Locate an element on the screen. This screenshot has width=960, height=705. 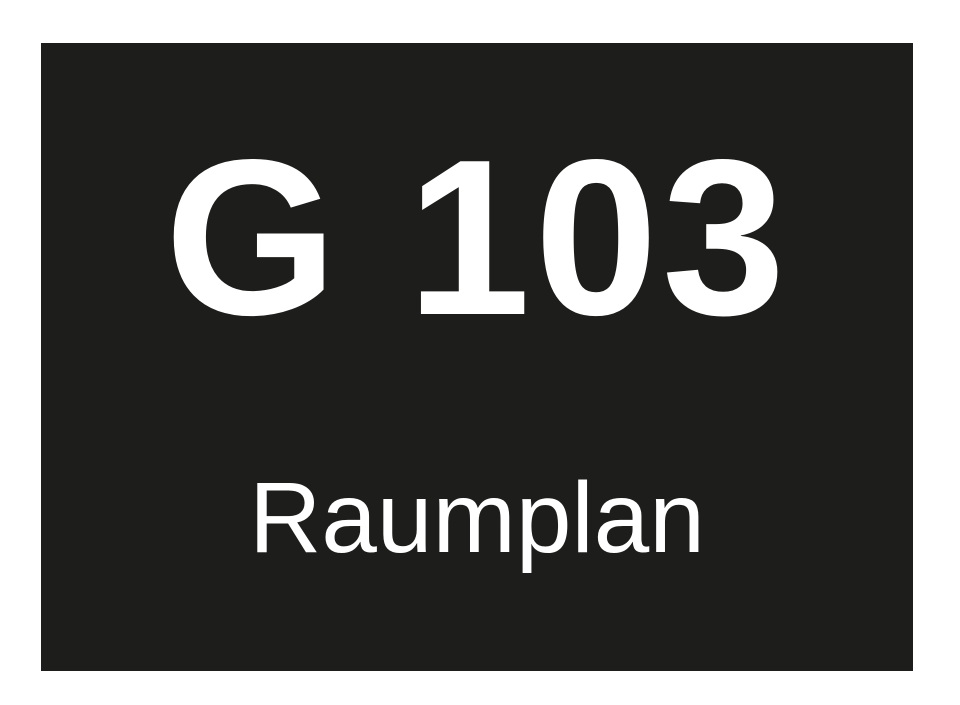
room-label: Raumplan is located at coordinates (477, 518).